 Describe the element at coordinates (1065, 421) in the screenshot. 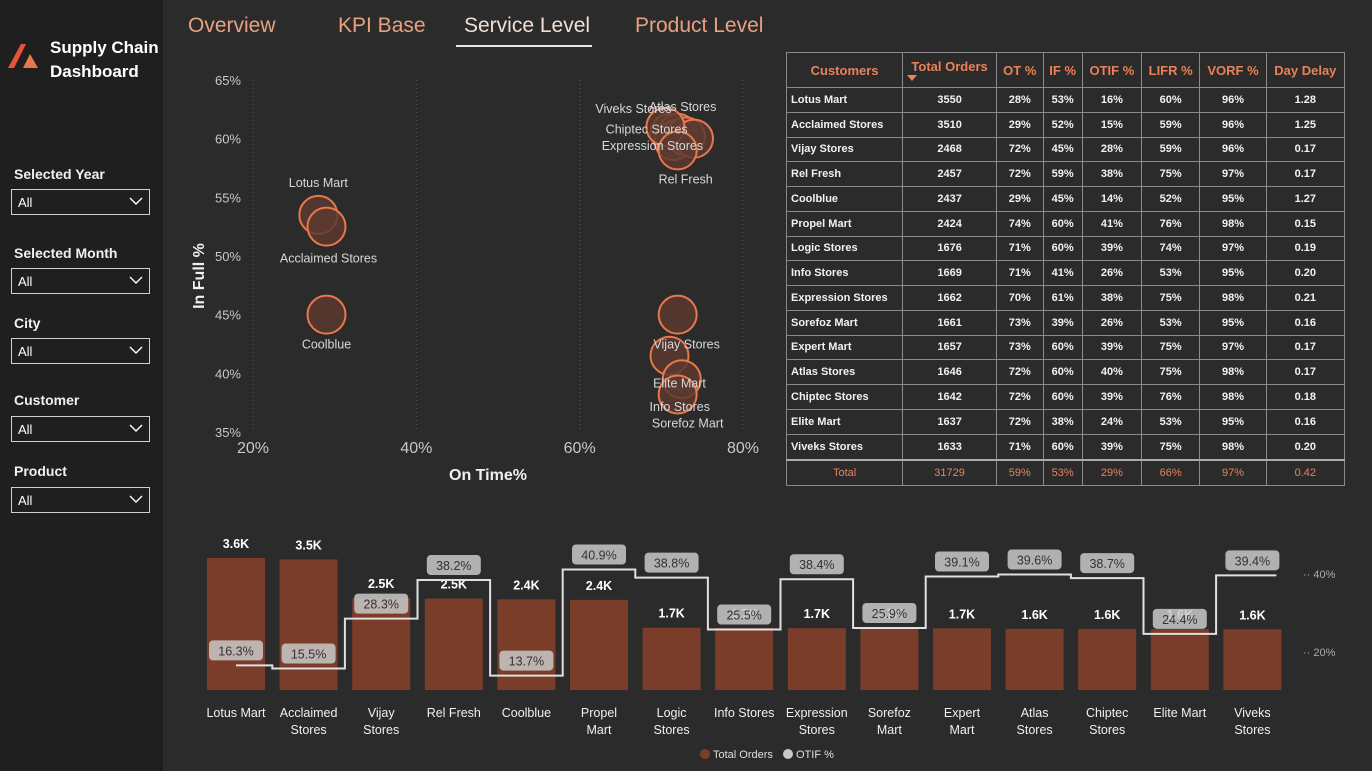

I see `table-row: Elite Mart 1637 72% 38% 24% 53% 95% 0.16` at that location.